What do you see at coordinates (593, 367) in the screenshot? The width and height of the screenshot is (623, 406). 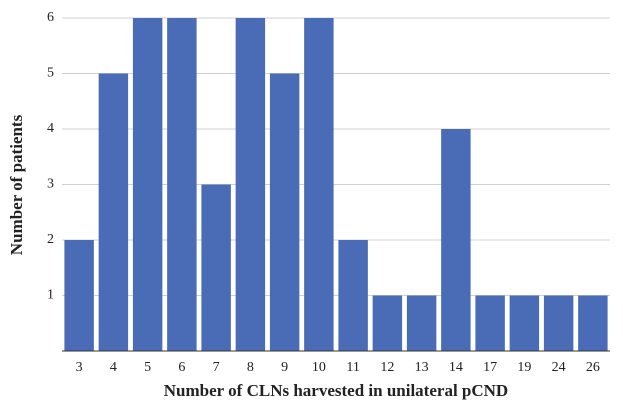 I see `x-tick-label: 26` at bounding box center [593, 367].